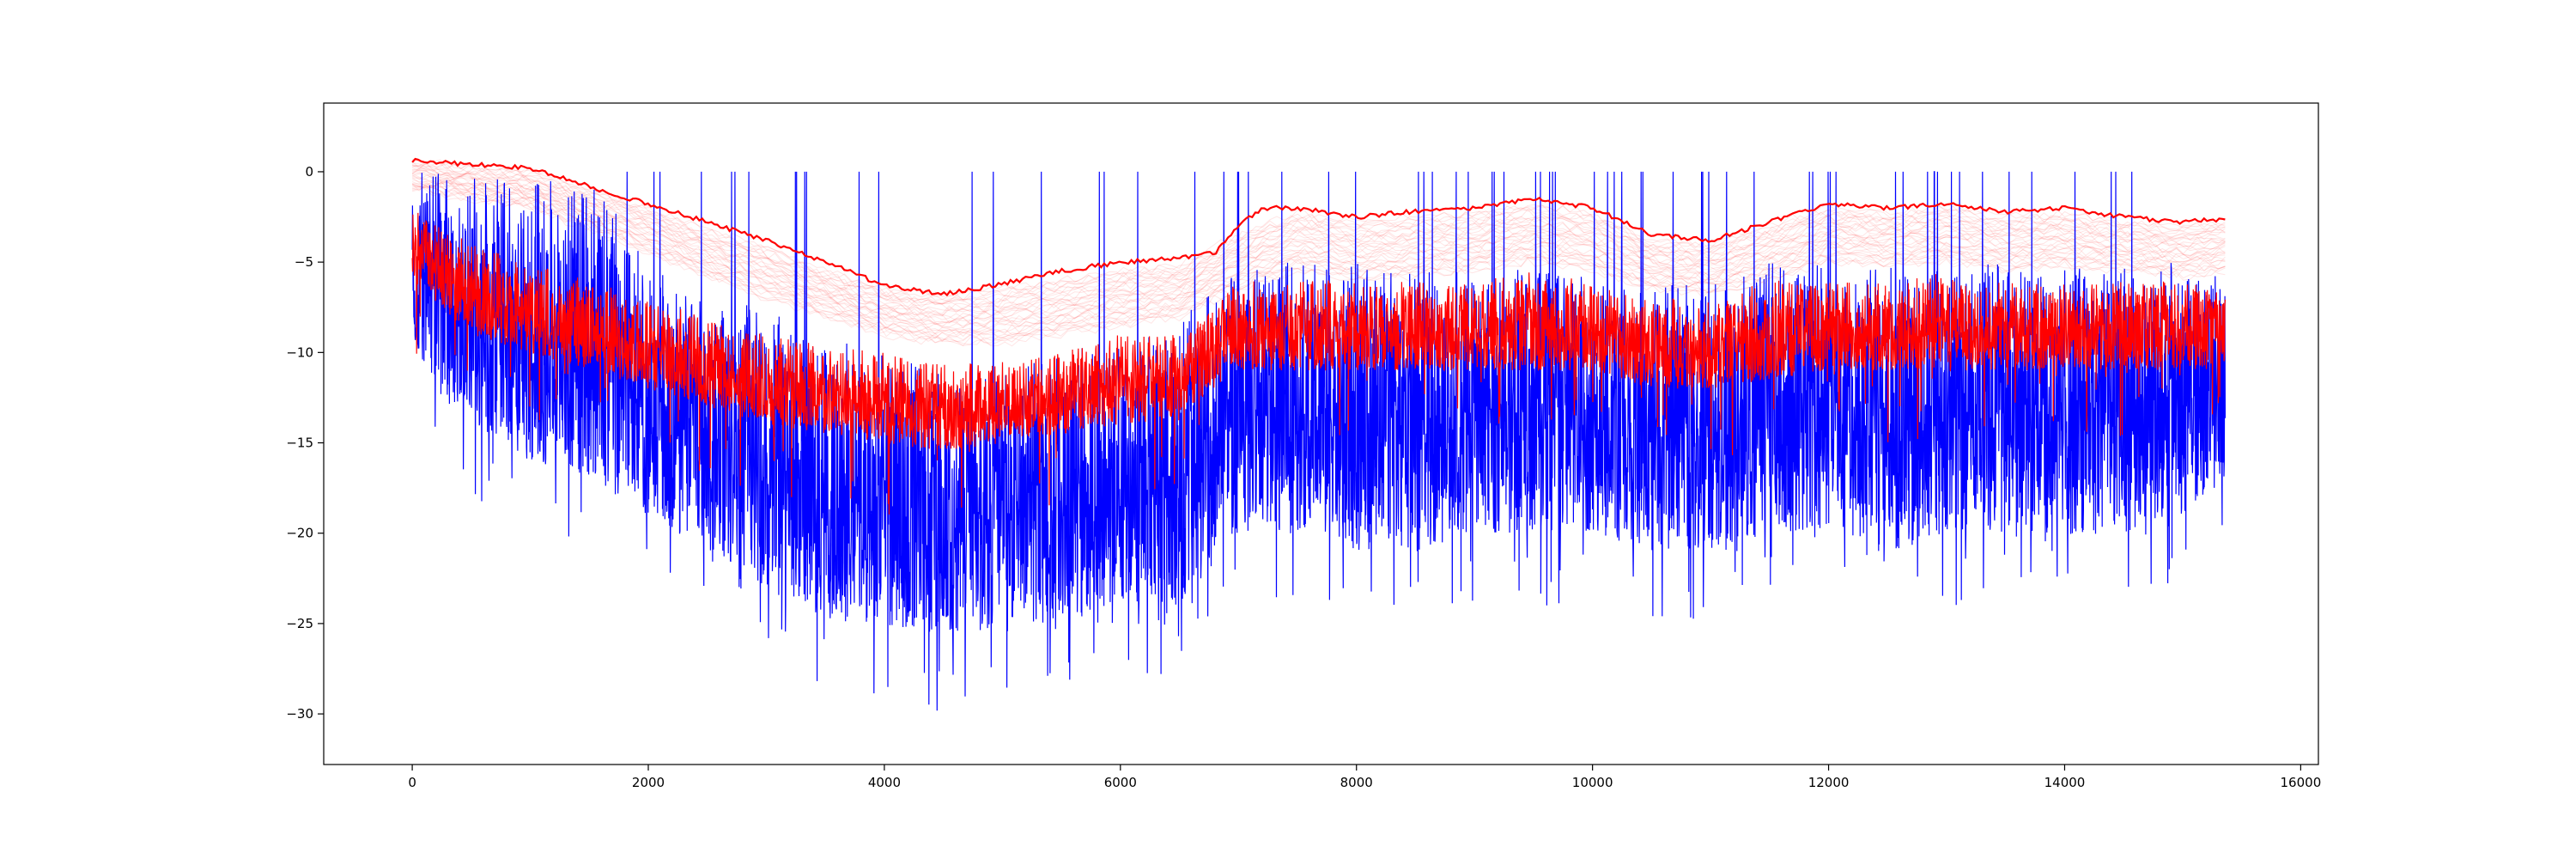 Image resolution: width=2576 pixels, height=859 pixels. I want to click on y-tick-label: −30, so click(300, 714).